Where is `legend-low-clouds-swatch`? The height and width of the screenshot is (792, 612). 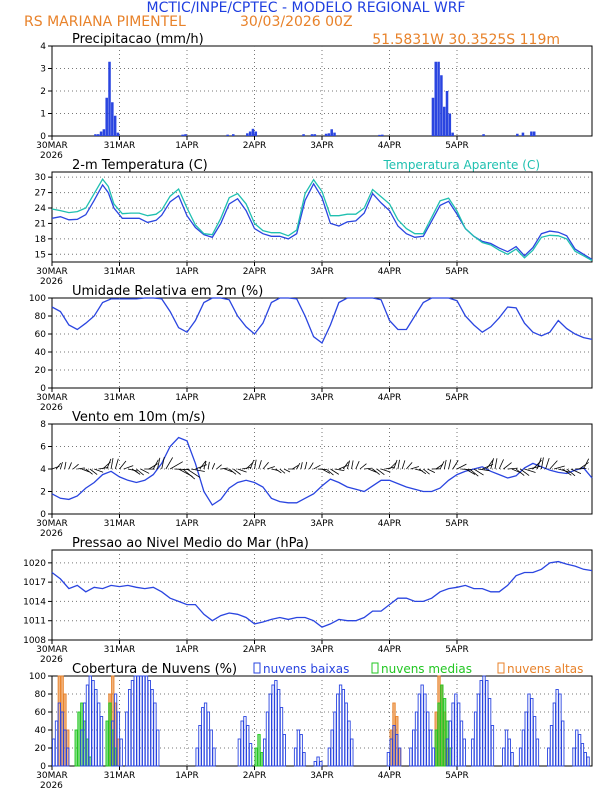 legend-low-clouds-swatch is located at coordinates (257, 668).